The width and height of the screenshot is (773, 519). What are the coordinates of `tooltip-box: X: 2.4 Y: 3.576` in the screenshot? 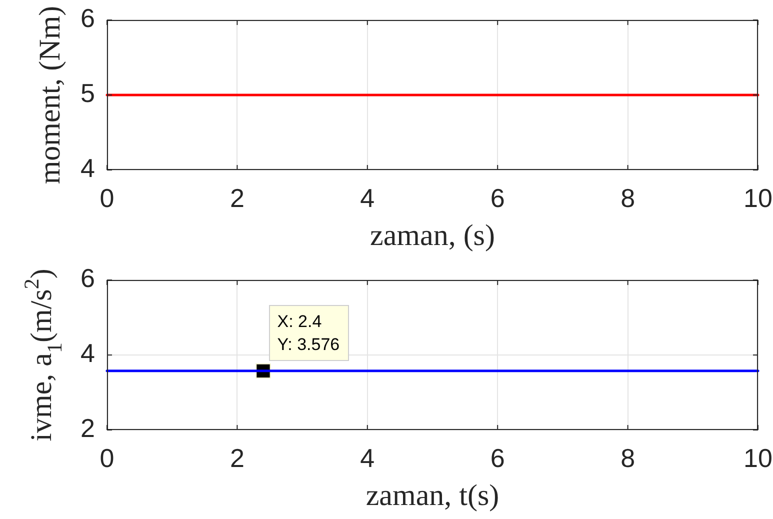 It's located at (309, 332).